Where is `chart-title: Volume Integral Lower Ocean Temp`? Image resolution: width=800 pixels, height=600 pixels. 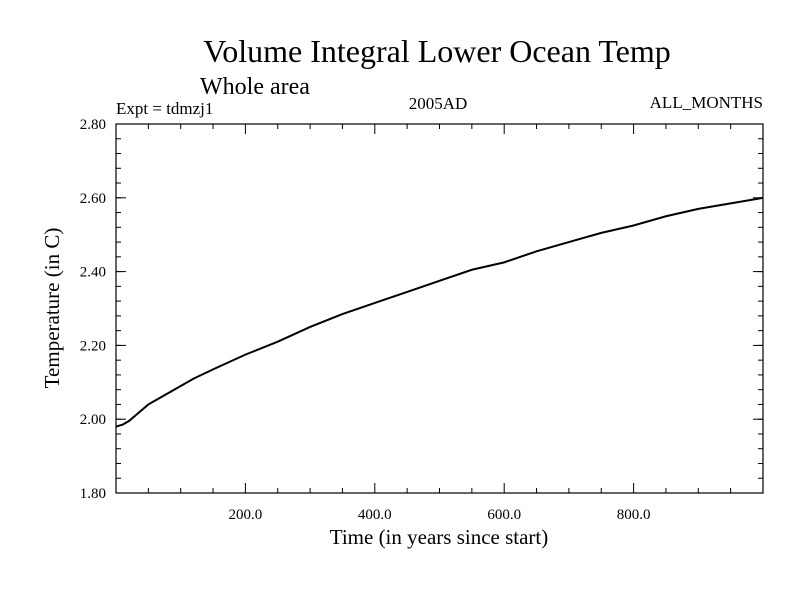 chart-title: Volume Integral Lower Ocean Temp is located at coordinates (437, 51).